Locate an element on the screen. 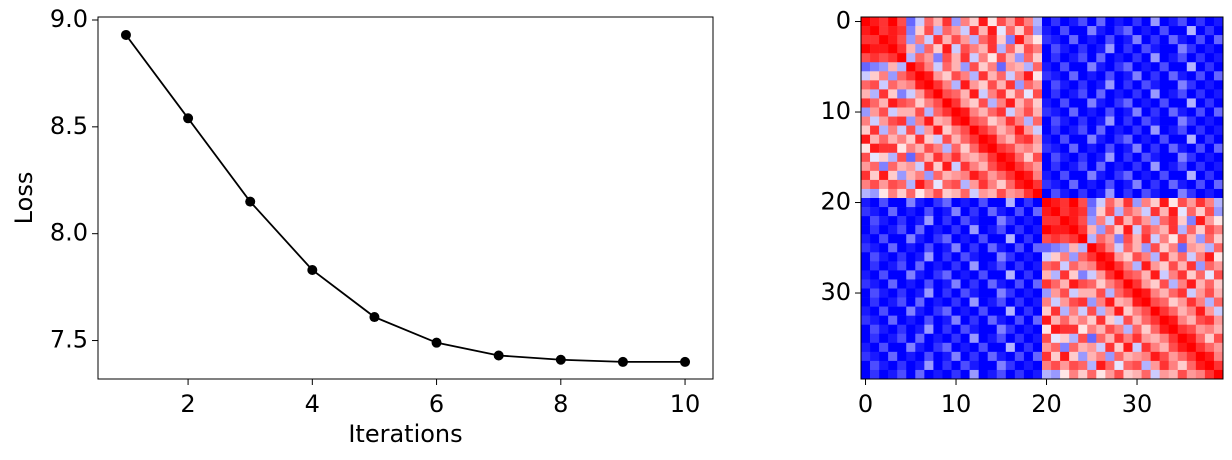 This screenshot has width=1232, height=460. marker is located at coordinates (312, 270).